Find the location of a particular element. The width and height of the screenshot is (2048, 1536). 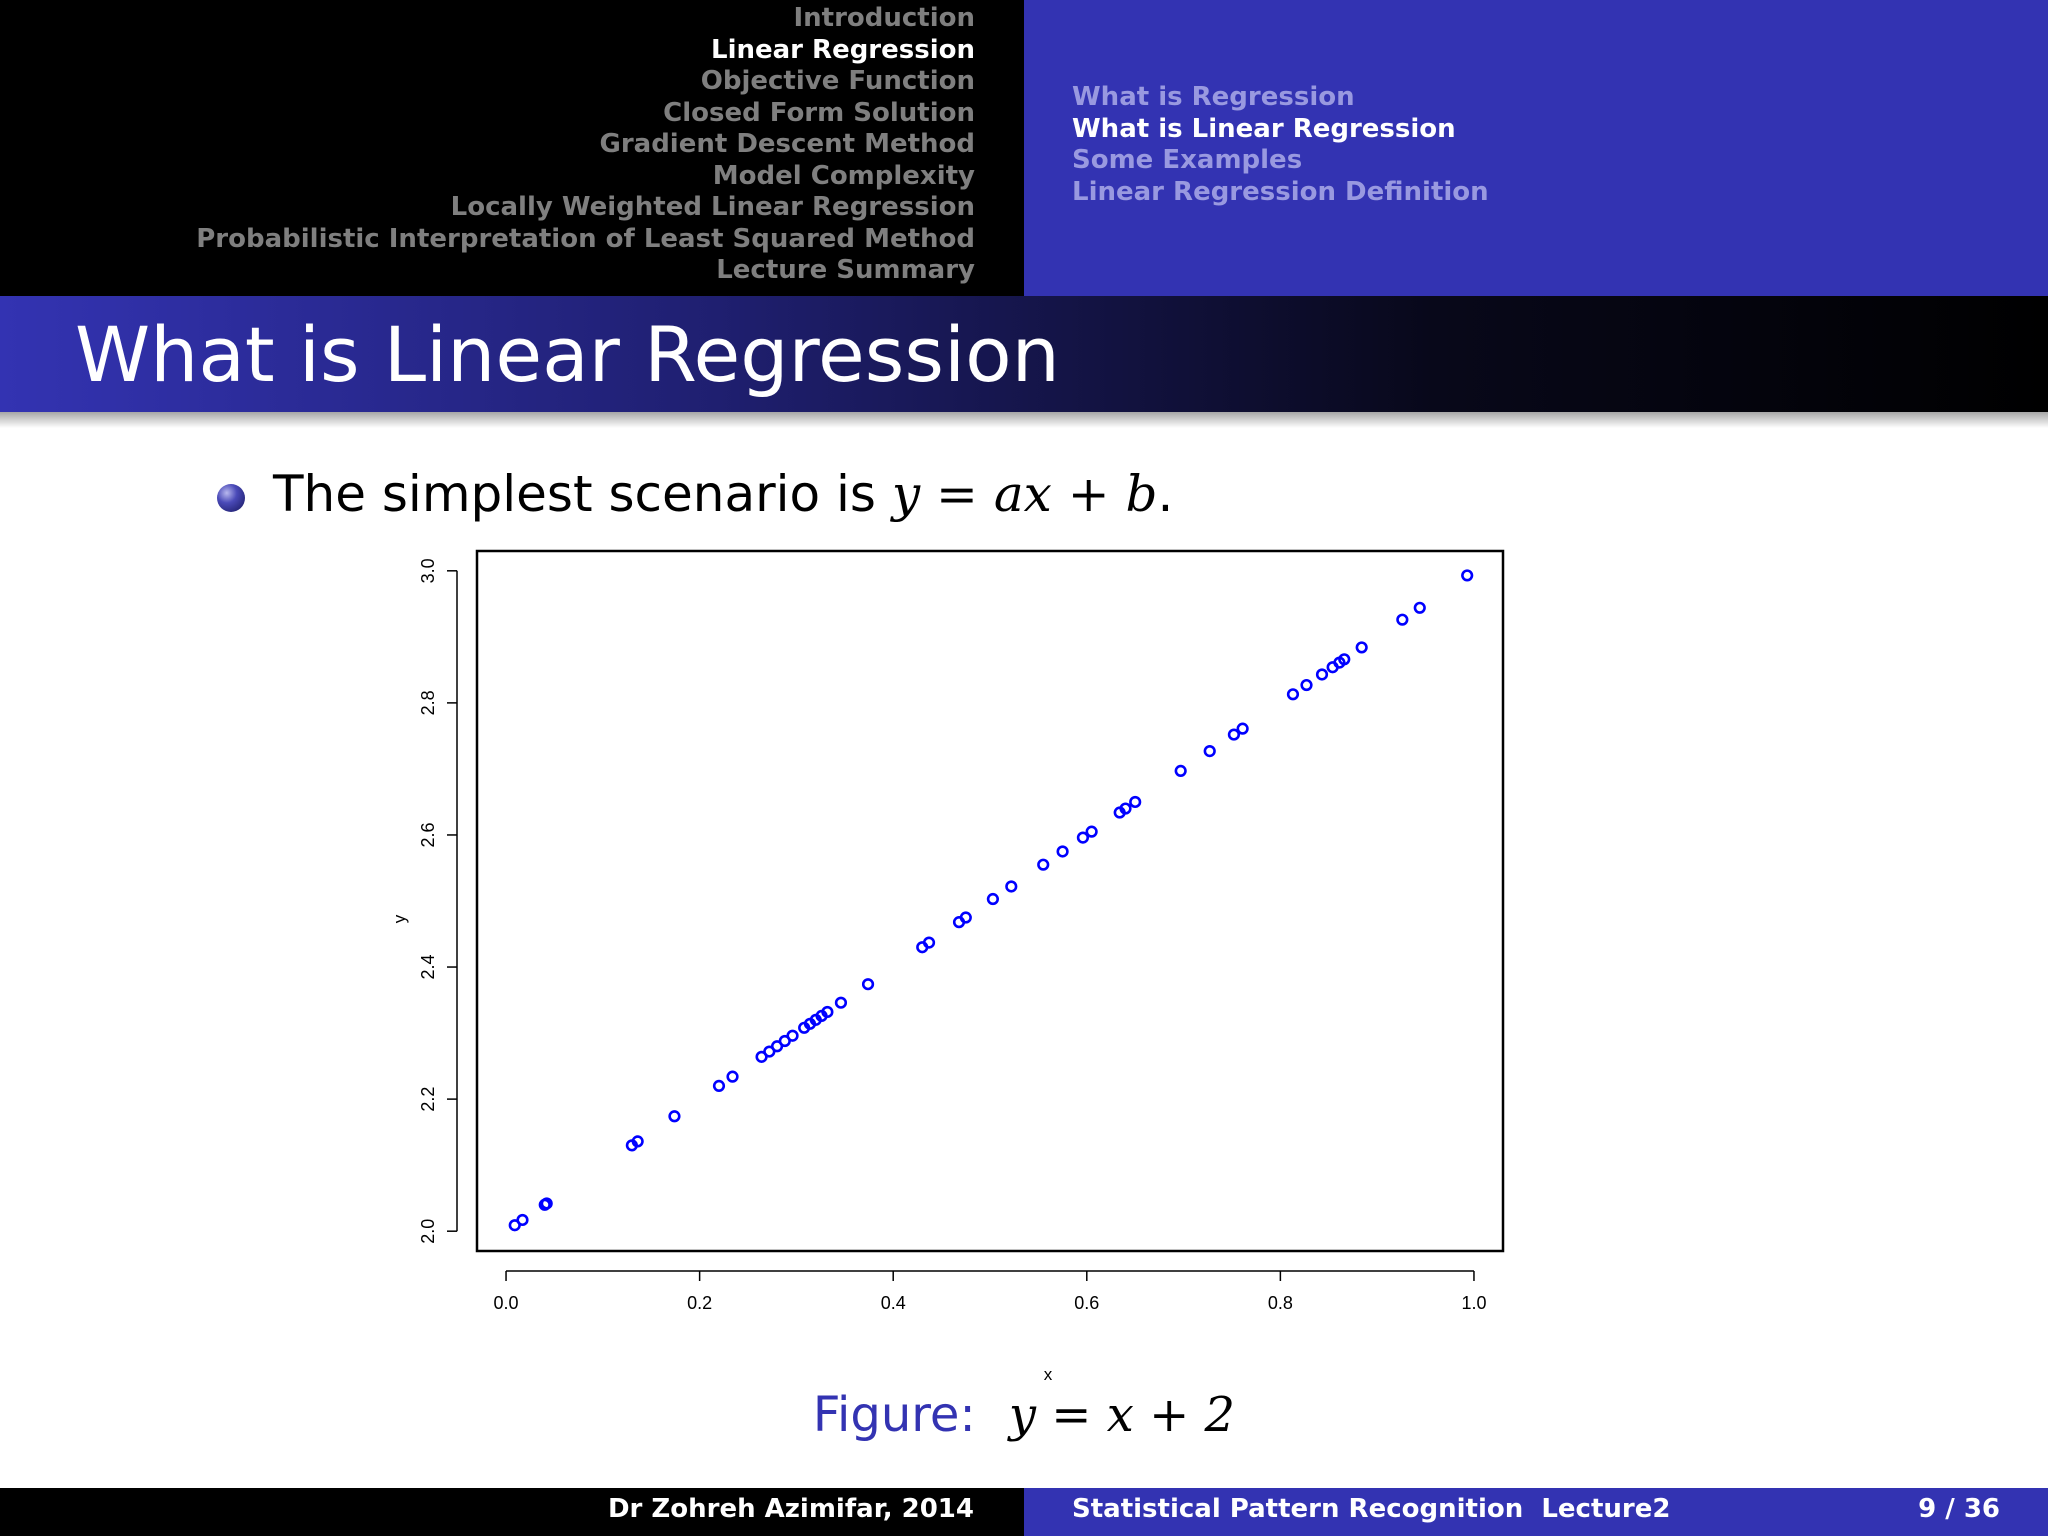

y-tick-label: 2.6 is located at coordinates (428, 834).